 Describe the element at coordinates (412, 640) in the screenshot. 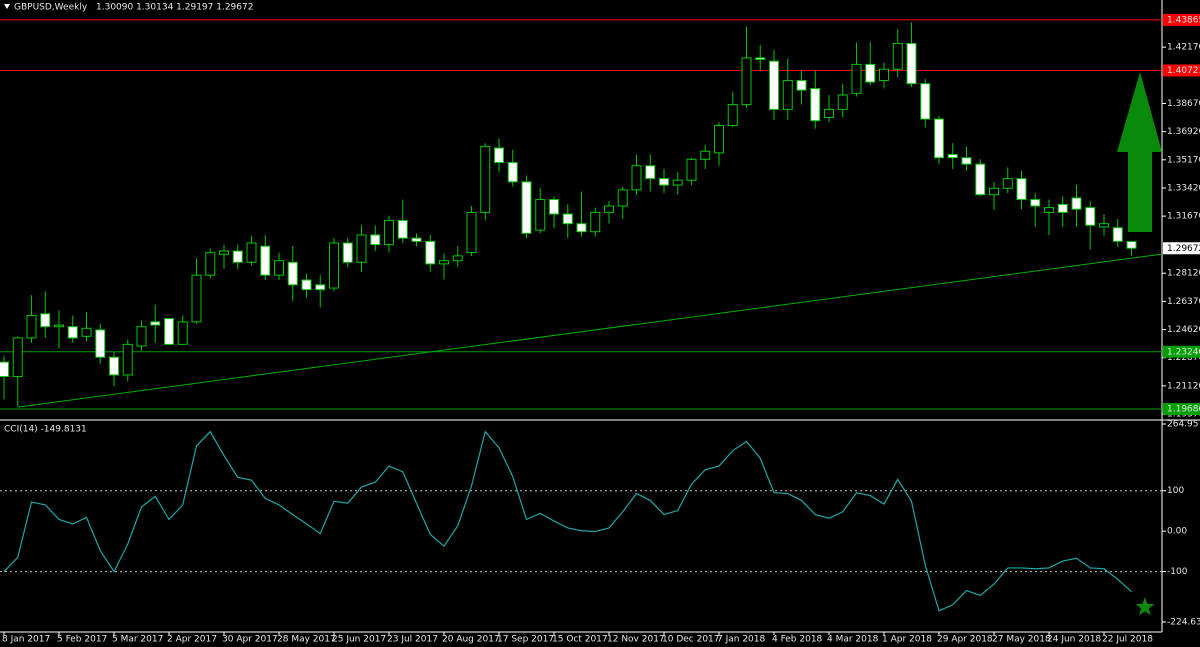

I see `x-tick-label: 23 Jul 2017` at that location.